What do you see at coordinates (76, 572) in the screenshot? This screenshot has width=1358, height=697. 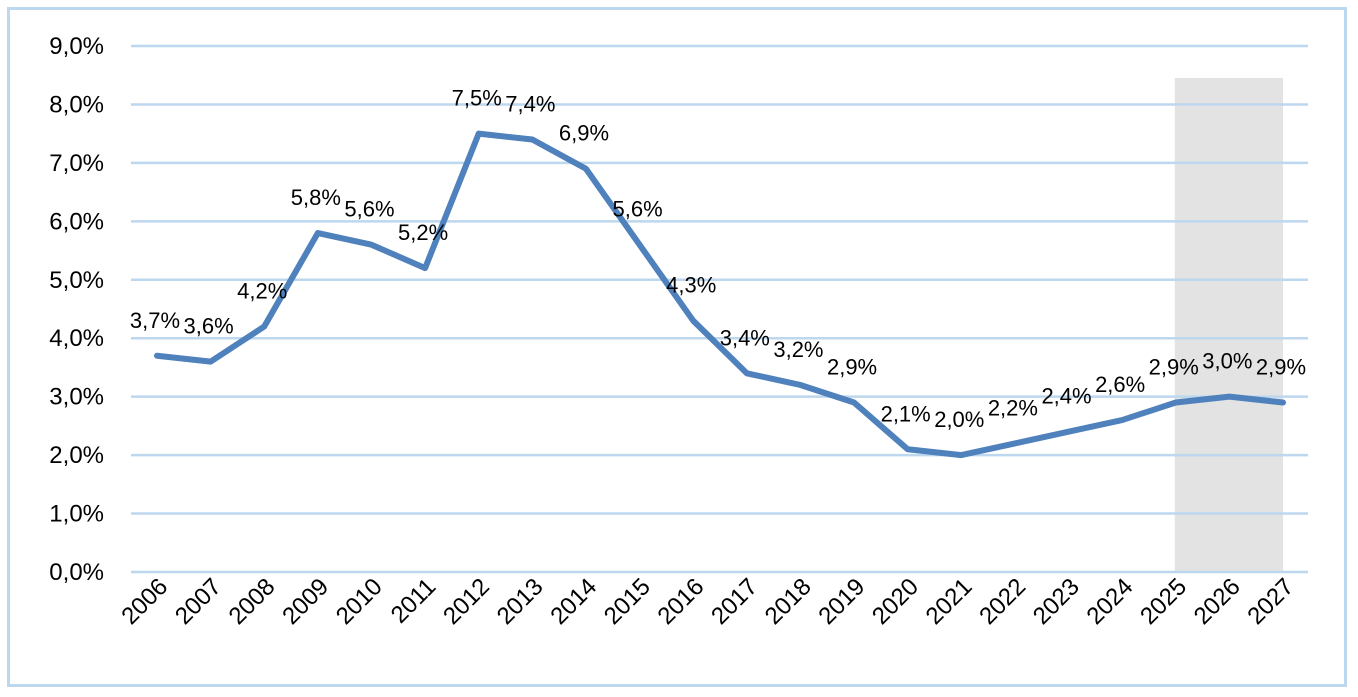 I see `y-tick-label: 0,0%` at bounding box center [76, 572].